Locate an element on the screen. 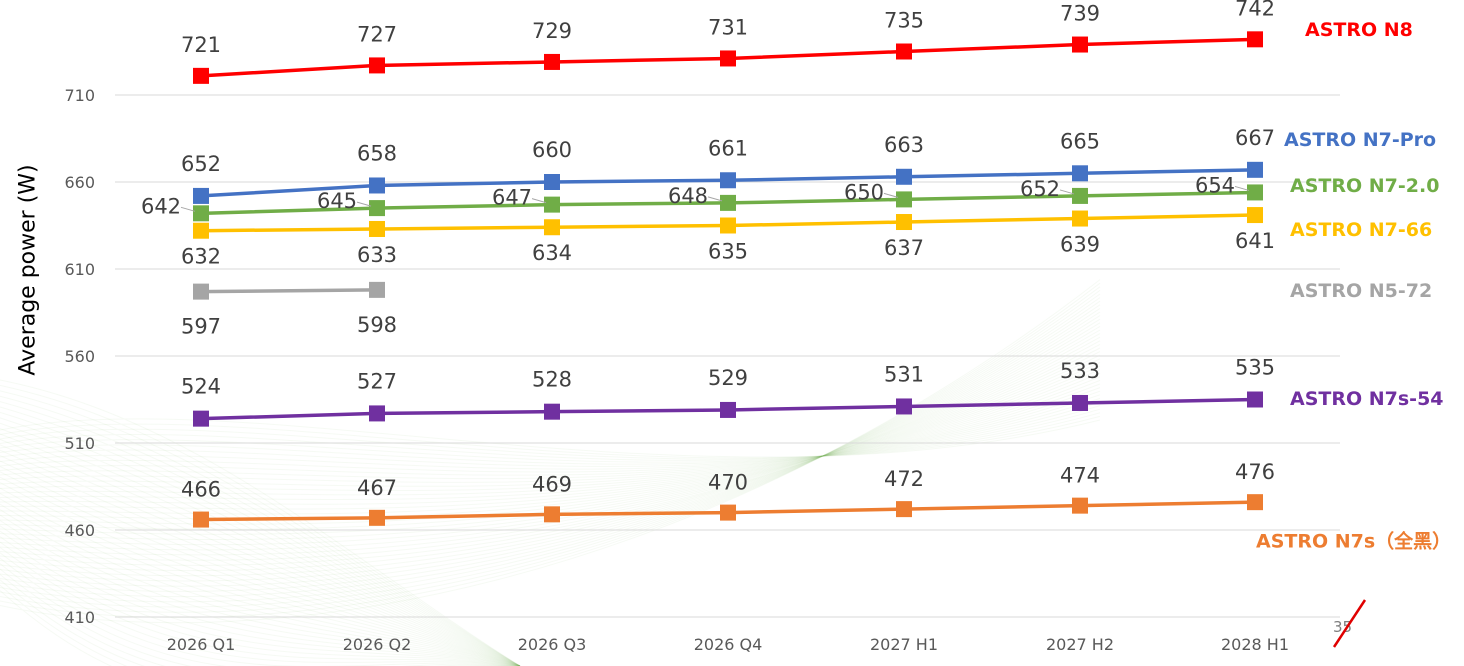  data-label: 731 is located at coordinates (728, 27).